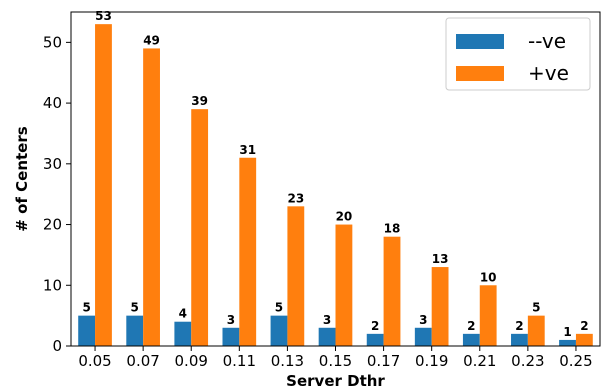  Describe the element at coordinates (536, 330) in the screenshot. I see `bar-positive-0.23` at that location.